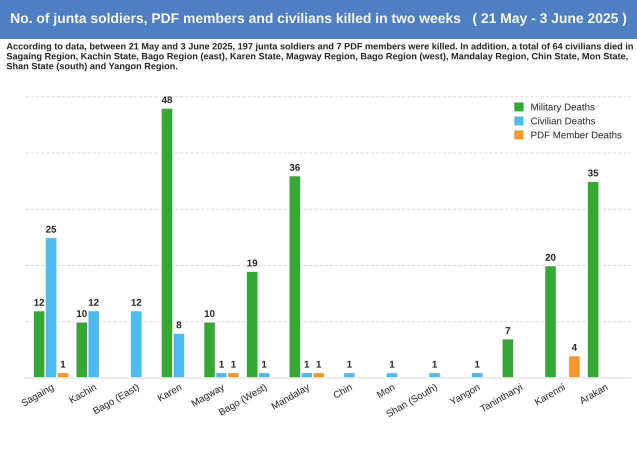 The width and height of the screenshot is (637, 450). What do you see at coordinates (167, 100) in the screenshot?
I see `data-label: 48` at bounding box center [167, 100].